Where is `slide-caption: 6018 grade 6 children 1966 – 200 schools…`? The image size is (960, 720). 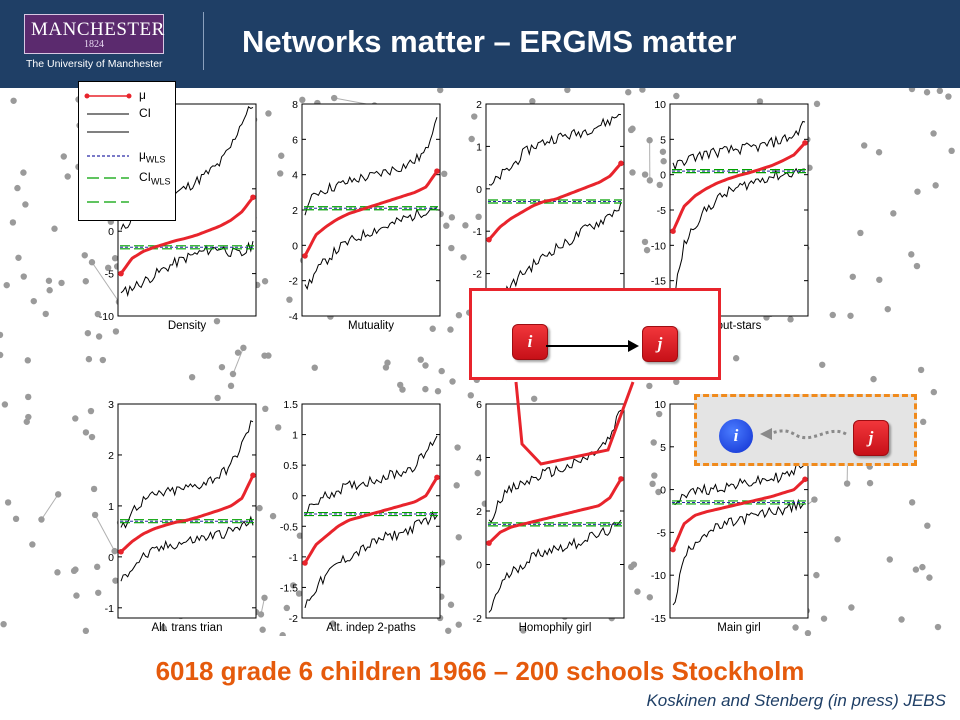 slide-caption: 6018 grade 6 children 1966 – 200 schools… is located at coordinates (480, 671).